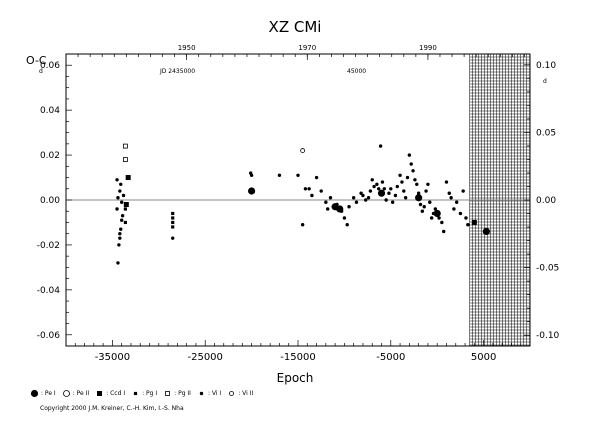  I want to click on jd-note-right: 45000, so click(356, 71).